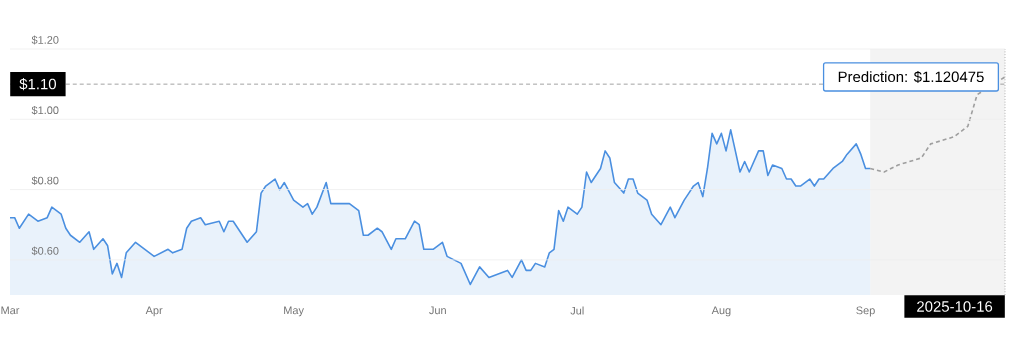  I want to click on y-tick-label: $0.60, so click(45, 251).